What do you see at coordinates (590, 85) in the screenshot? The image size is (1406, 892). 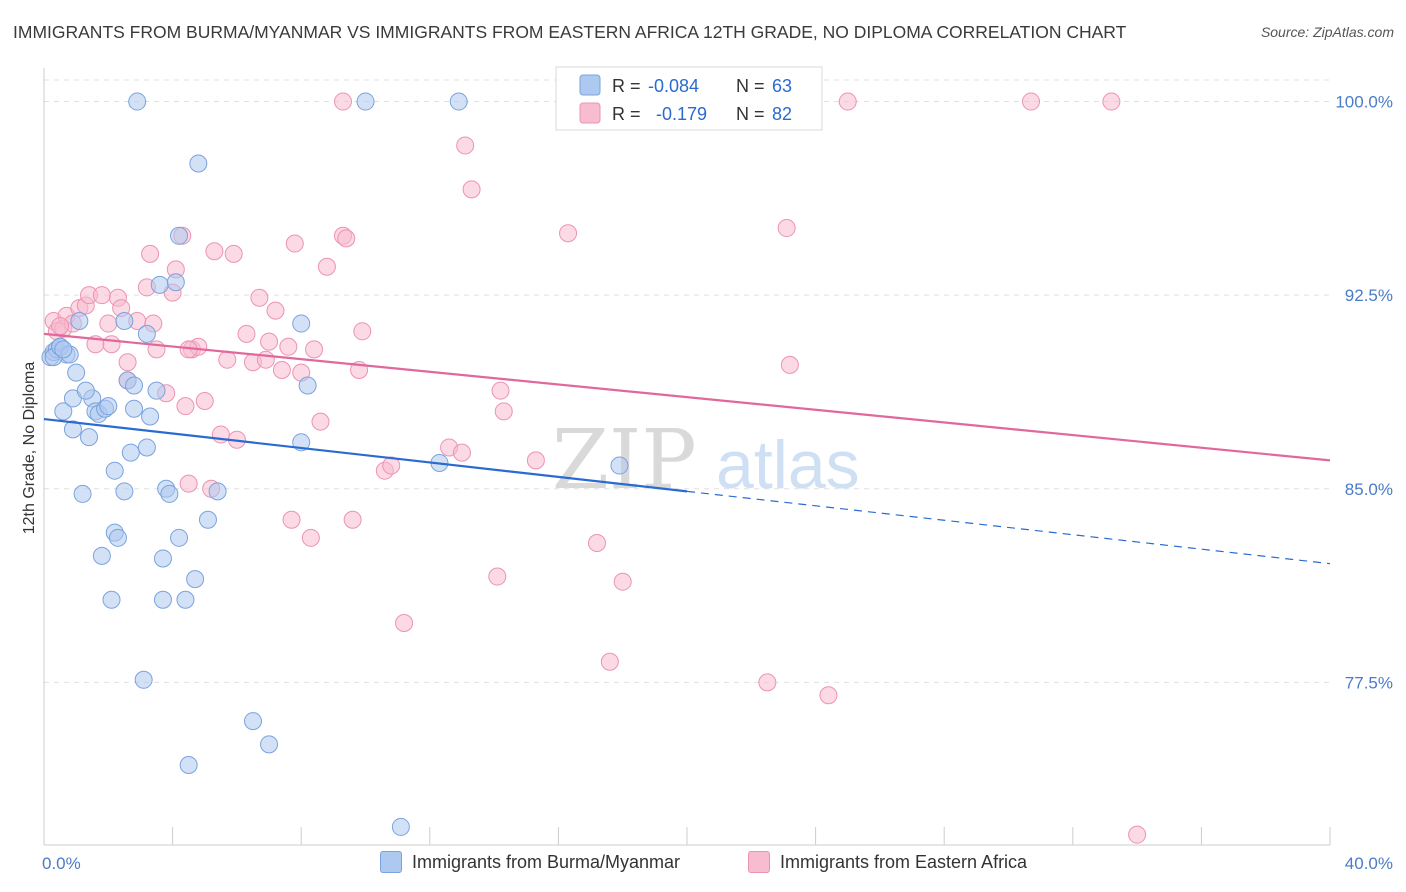 I see `legend-blue-swatch` at bounding box center [590, 85].